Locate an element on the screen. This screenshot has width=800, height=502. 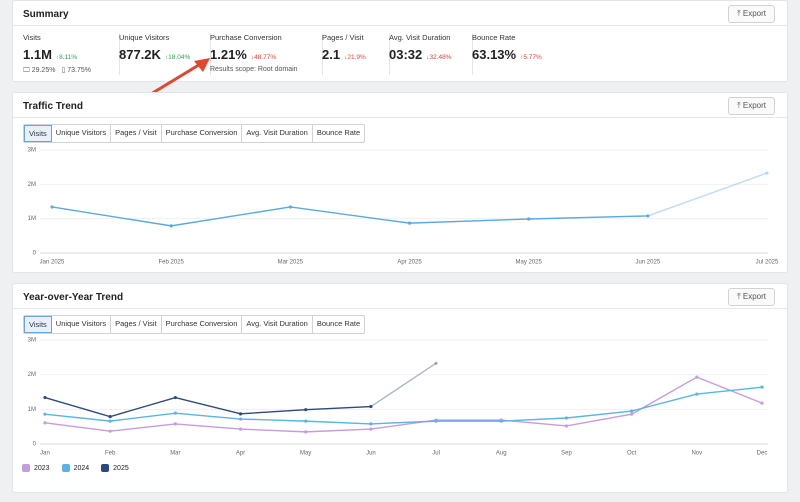
x-tick-label: Sep is located at coordinates (566, 454).